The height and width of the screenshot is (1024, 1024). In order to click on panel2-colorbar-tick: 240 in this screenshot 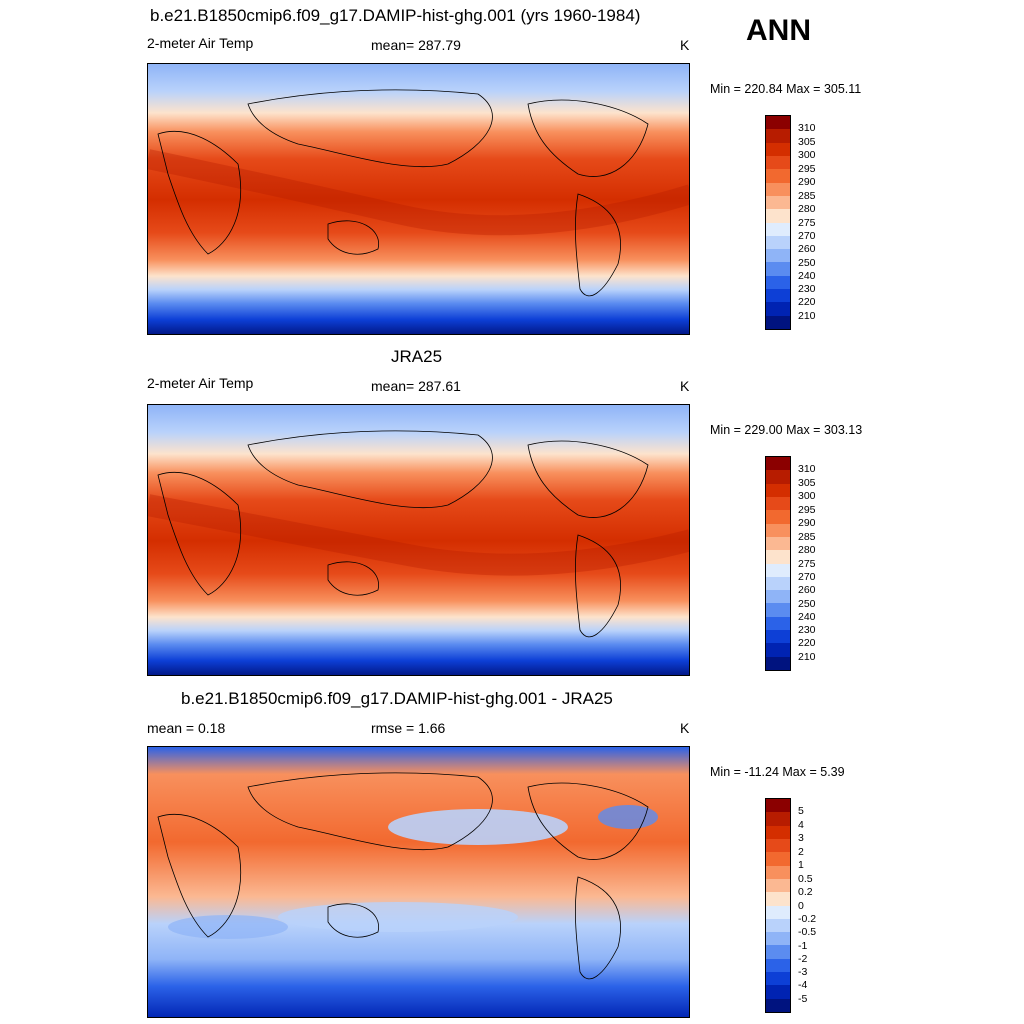, I will do `click(807, 617)`.